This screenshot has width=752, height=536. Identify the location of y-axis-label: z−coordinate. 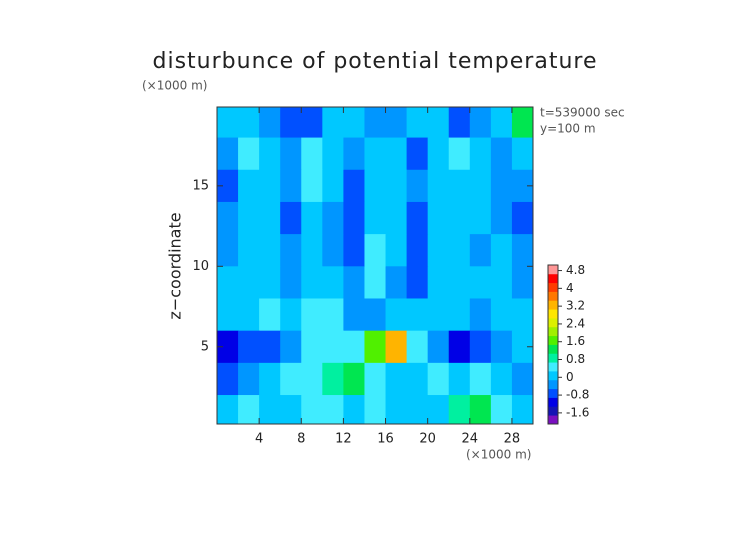
(175, 265).